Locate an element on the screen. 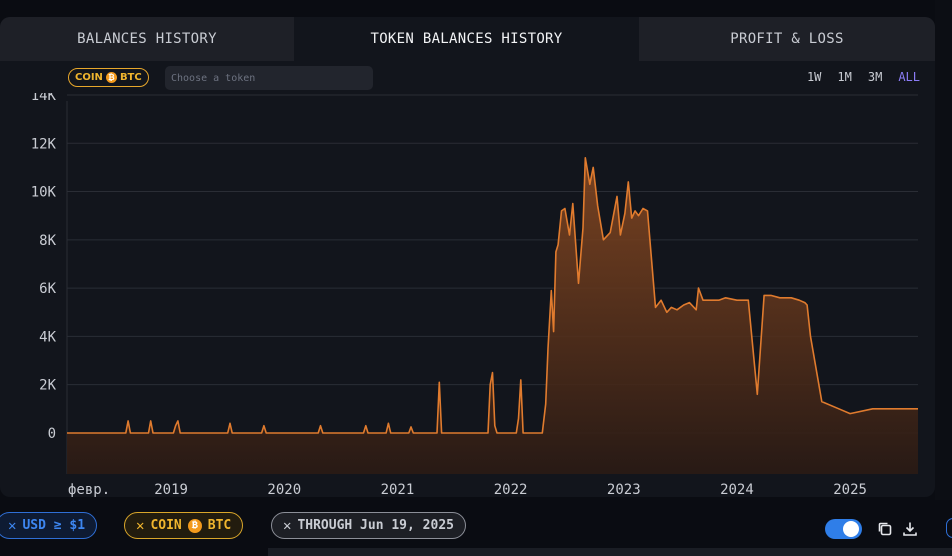 The height and width of the screenshot is (556, 952). coin-pill-symbol: BTC is located at coordinates (219, 525).